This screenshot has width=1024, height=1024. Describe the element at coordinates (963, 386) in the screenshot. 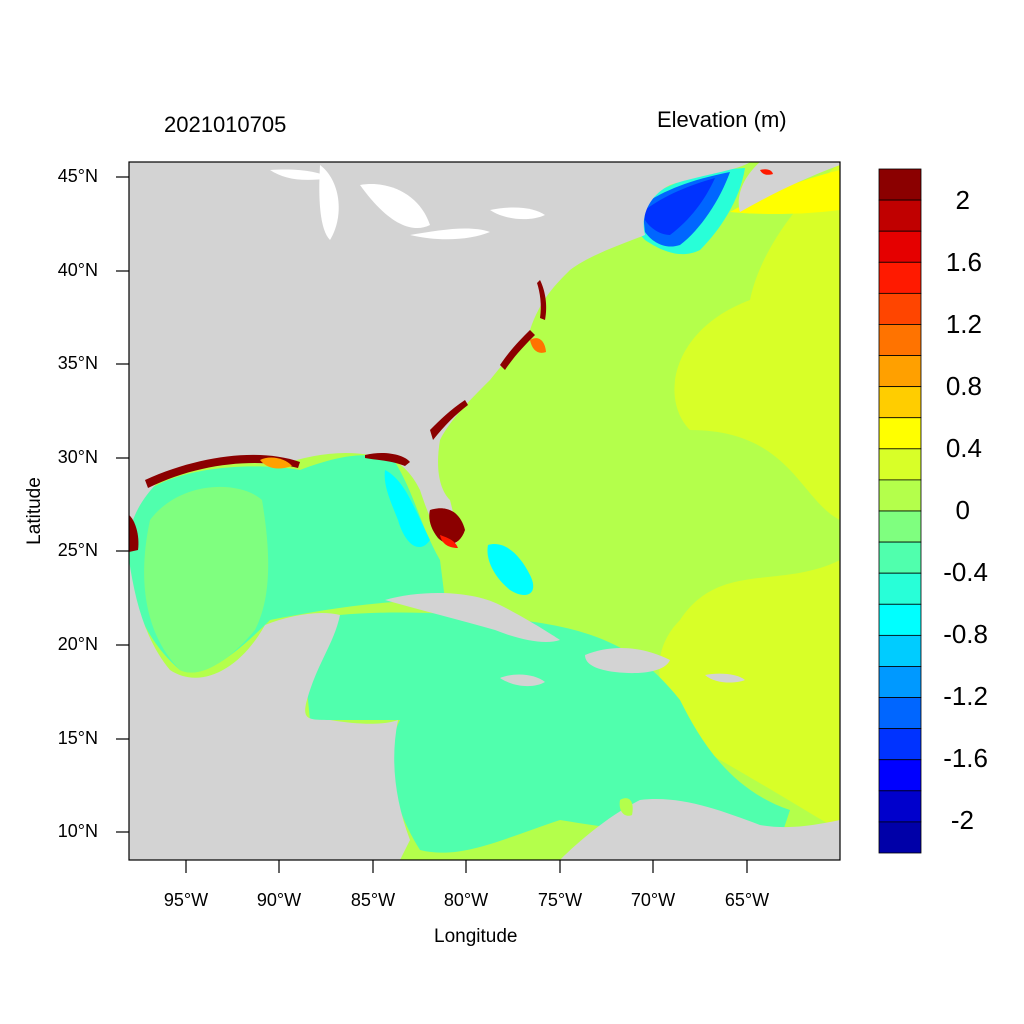

I see `colorbar-label: 0.8` at that location.